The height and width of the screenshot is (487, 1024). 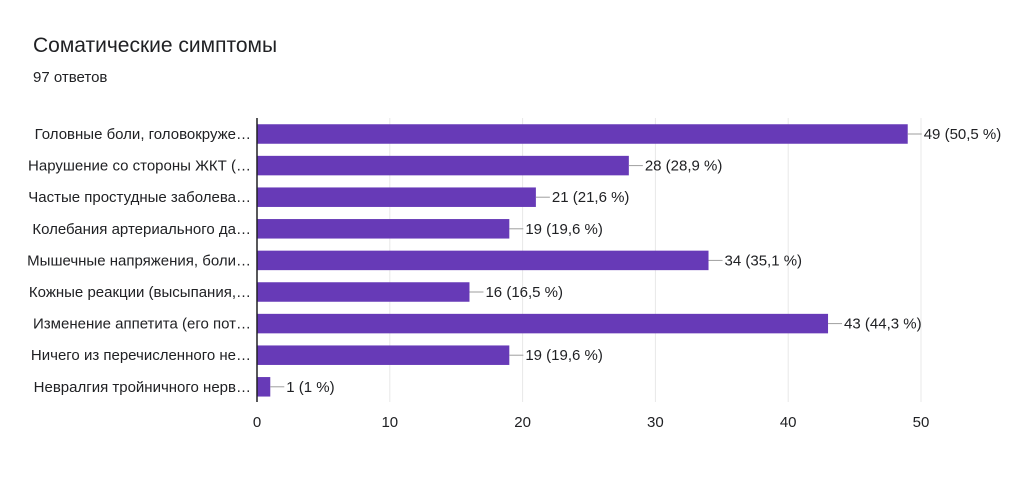 I want to click on data-label: 16 (16,5 %), so click(x=524, y=292).